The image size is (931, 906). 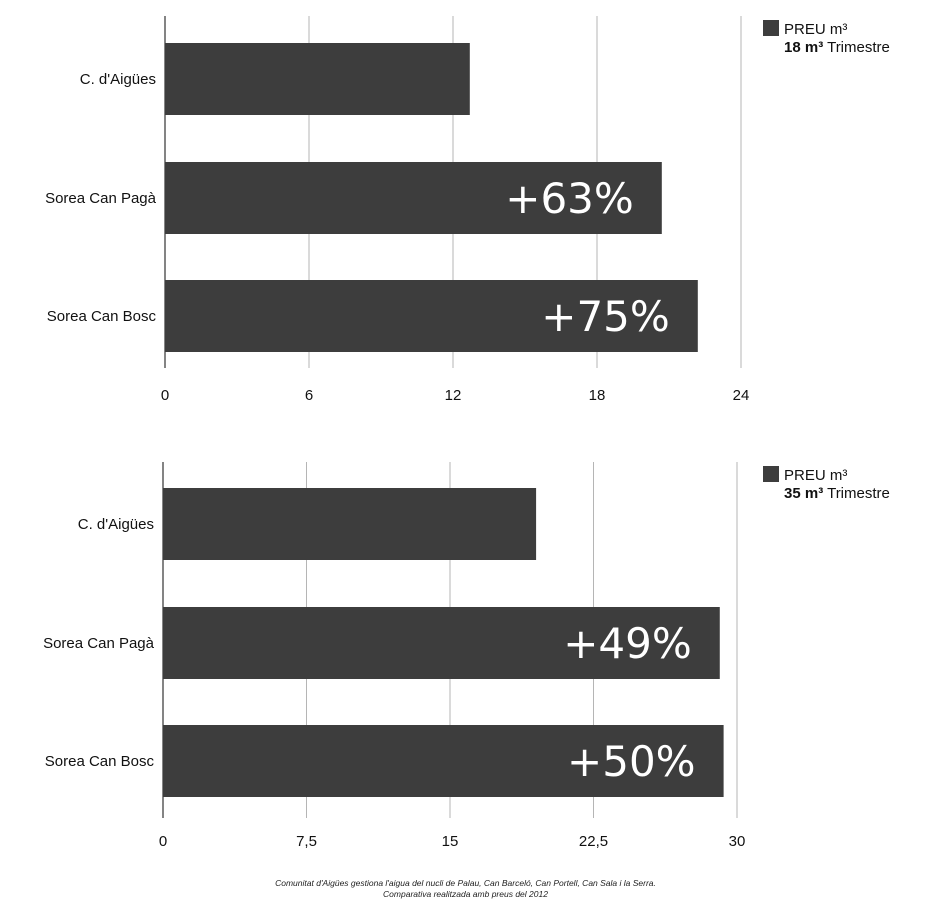 What do you see at coordinates (309, 395) in the screenshot?
I see `x-tick-label: 6` at bounding box center [309, 395].